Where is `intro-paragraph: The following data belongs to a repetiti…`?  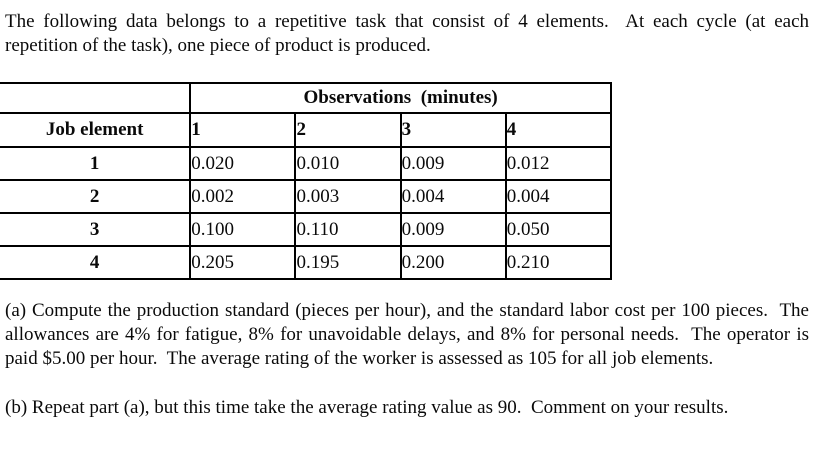 intro-paragraph: The following data belongs to a repetiti… is located at coordinates (407, 33).